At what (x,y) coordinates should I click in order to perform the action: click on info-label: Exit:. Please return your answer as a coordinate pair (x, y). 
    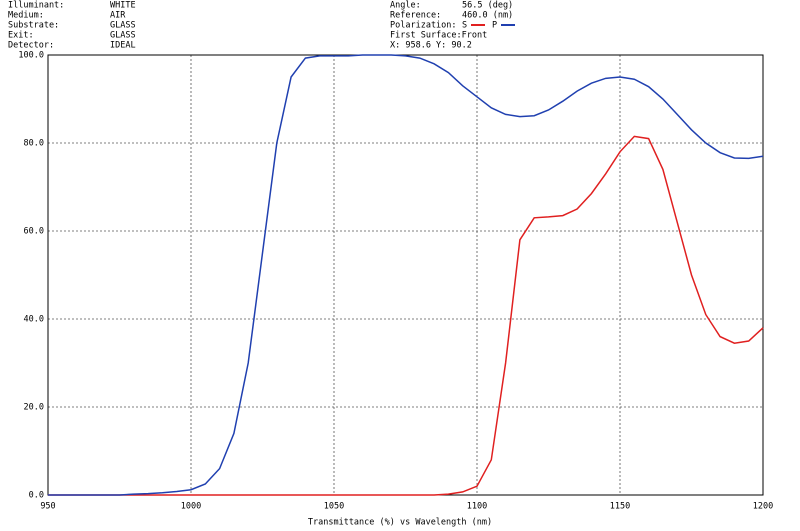
    Looking at the image, I should click on (21, 36).